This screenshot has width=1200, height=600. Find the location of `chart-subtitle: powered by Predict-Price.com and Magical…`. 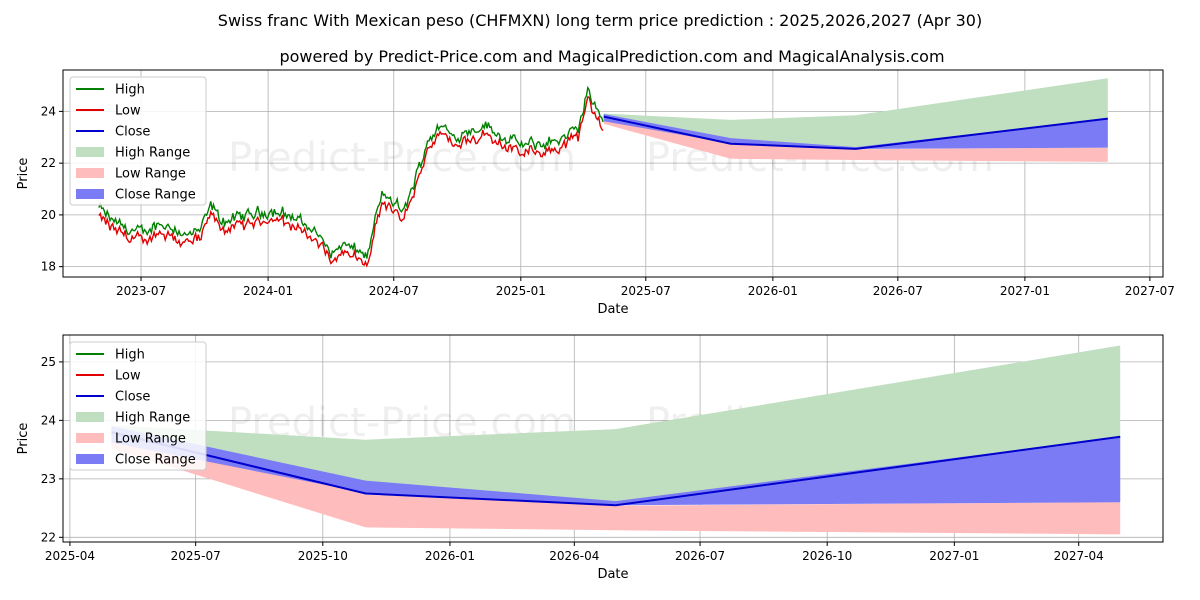

chart-subtitle: powered by Predict-Price.com and Magical… is located at coordinates (611, 56).